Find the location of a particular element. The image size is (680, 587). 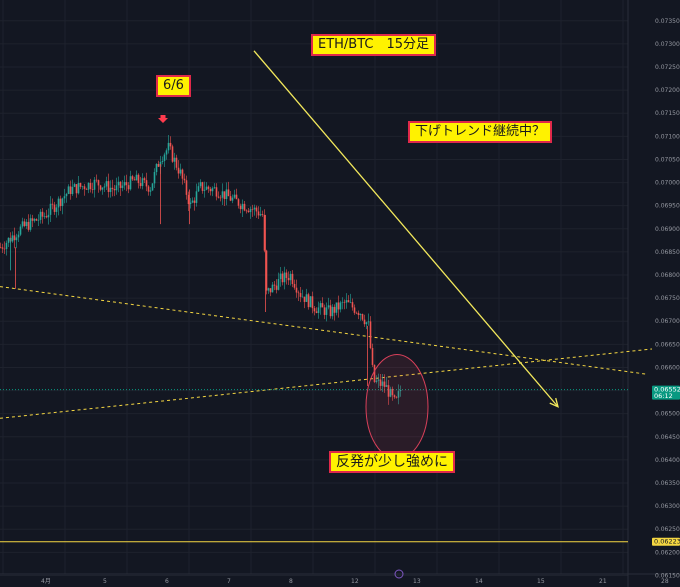

y-tick-label: 0.06400 is located at coordinates (667, 460).